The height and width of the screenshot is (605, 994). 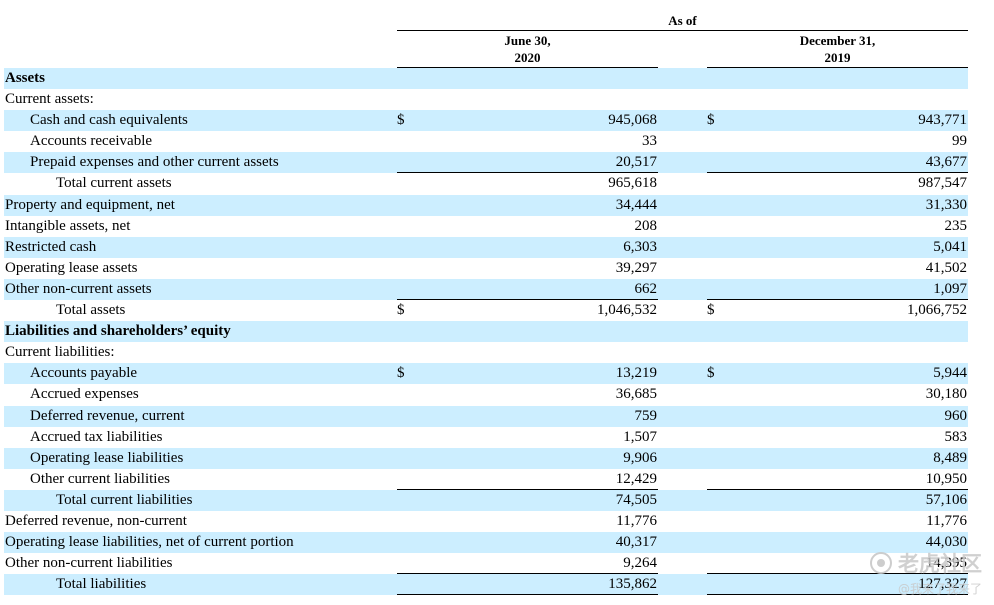 What do you see at coordinates (497, 479) in the screenshot?
I see `table-row: Other current liabilities 12,429 10,950` at bounding box center [497, 479].